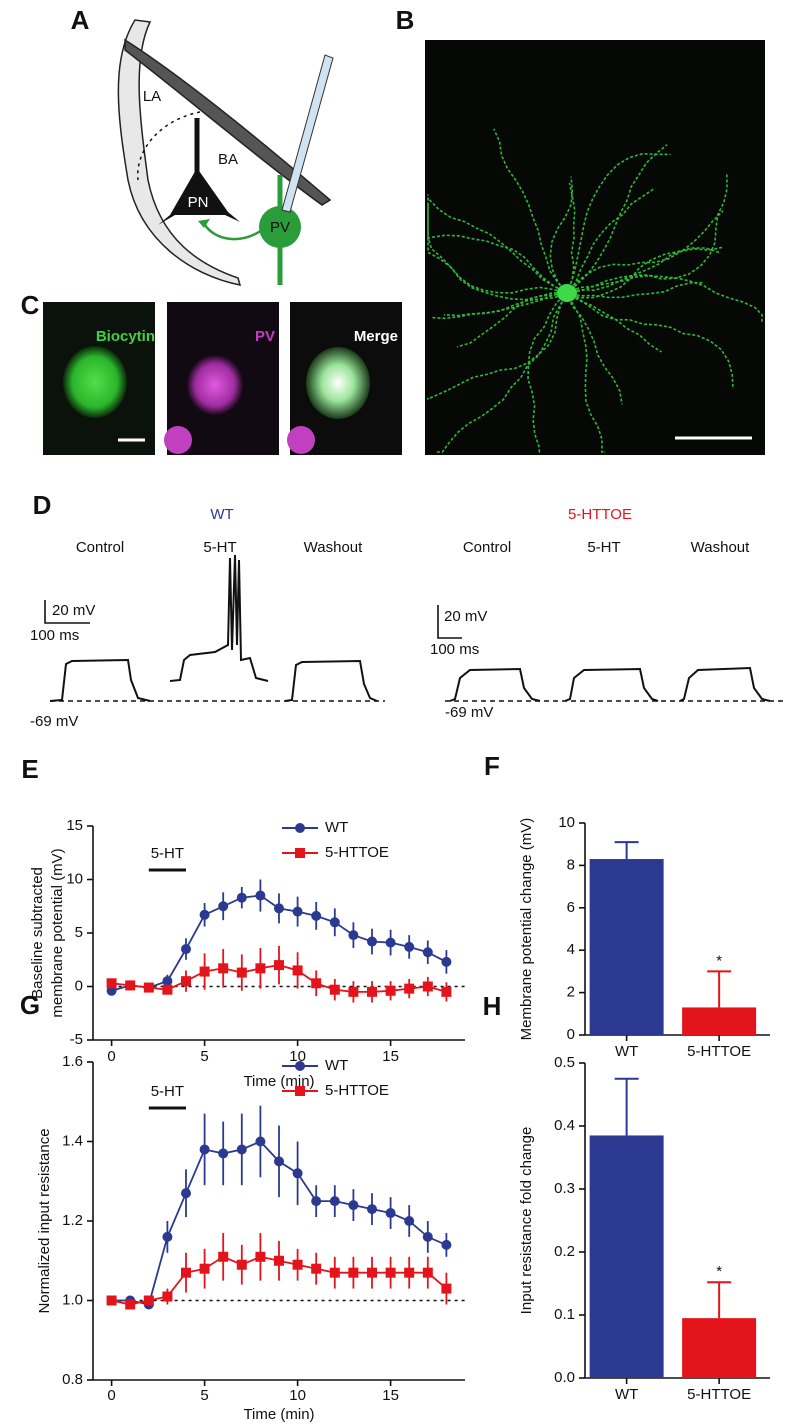 Image resolution: width=800 pixels, height=1427 pixels. What do you see at coordinates (80, 20) in the screenshot?
I see `panel-label: A` at bounding box center [80, 20].